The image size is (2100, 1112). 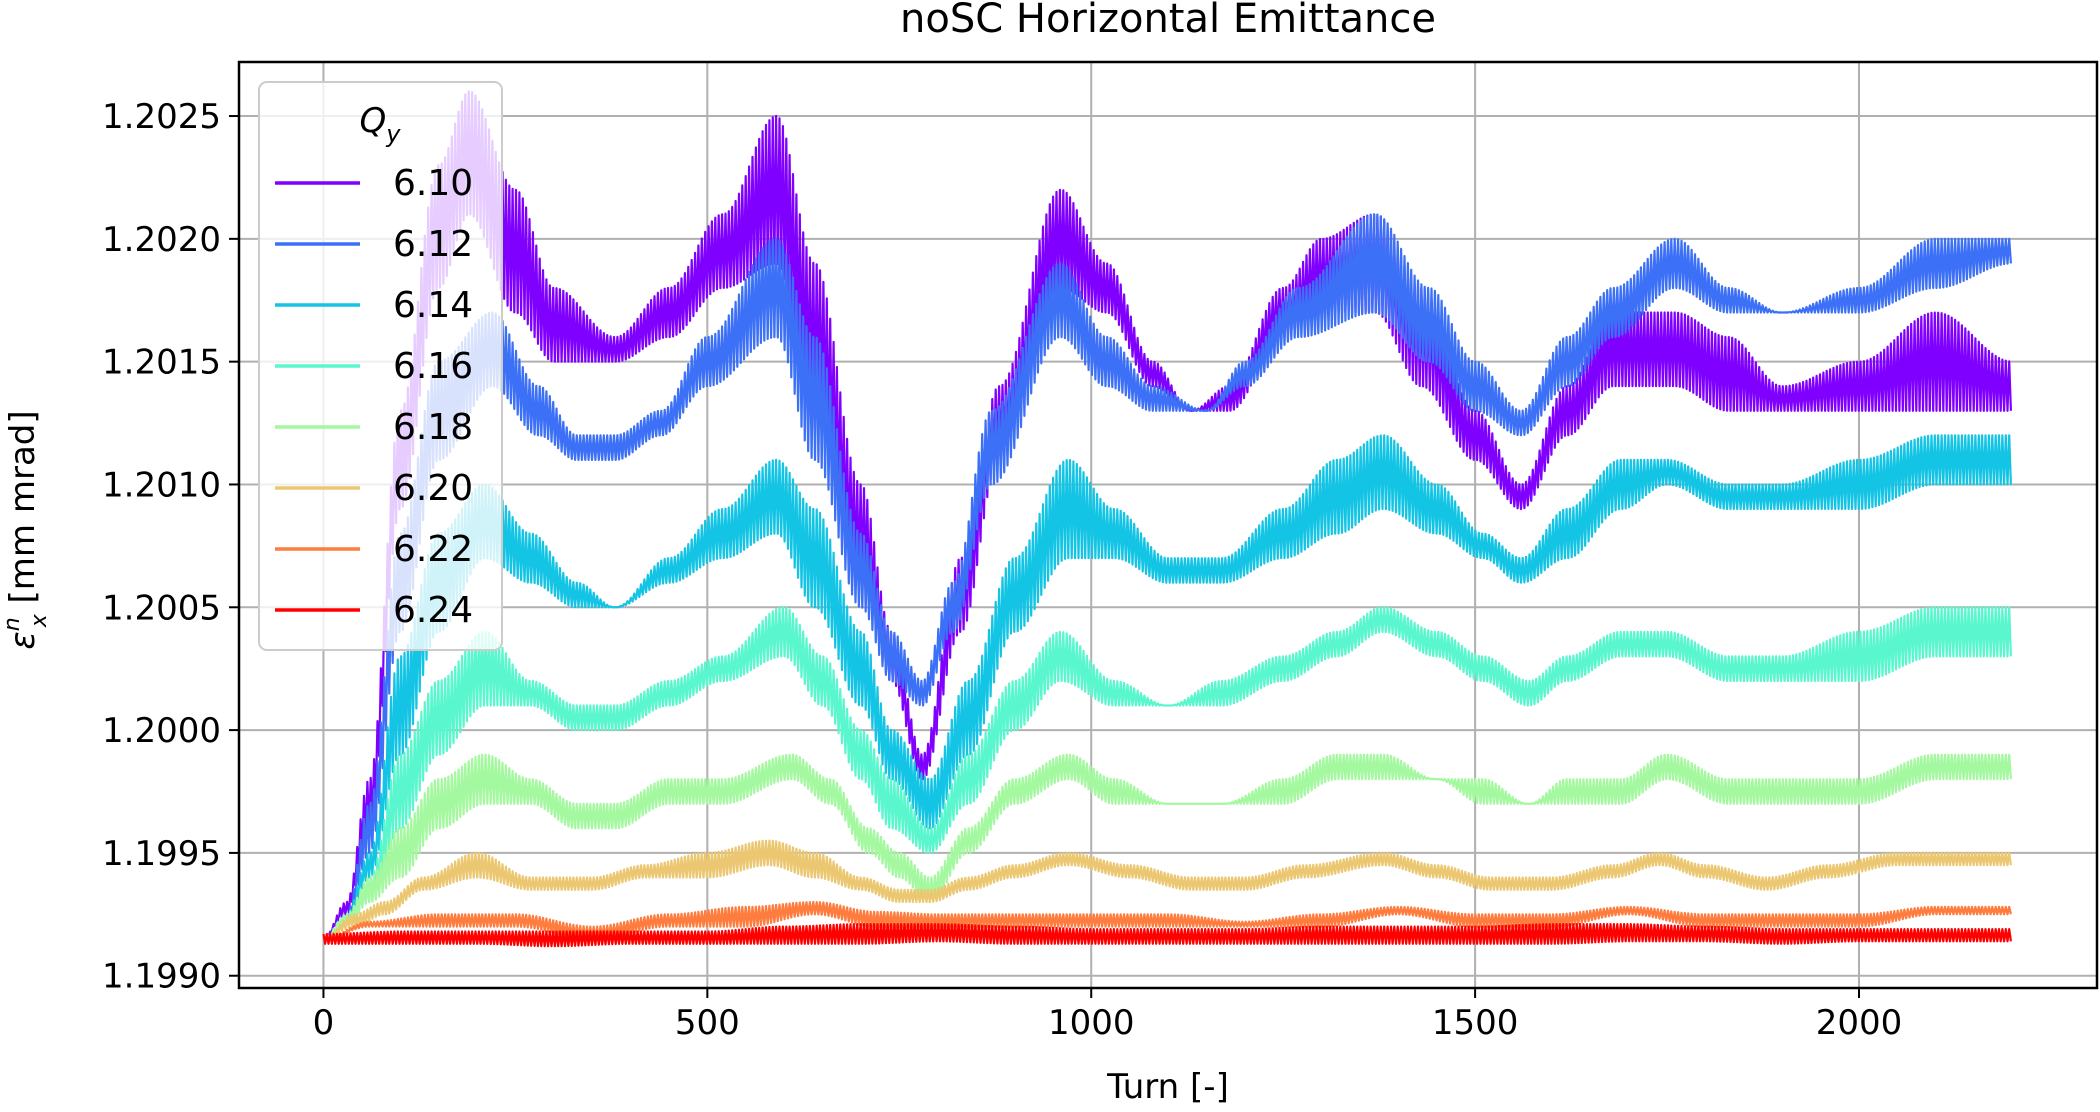 I want to click on y-tick-label: 1.2015, so click(x=161, y=363).